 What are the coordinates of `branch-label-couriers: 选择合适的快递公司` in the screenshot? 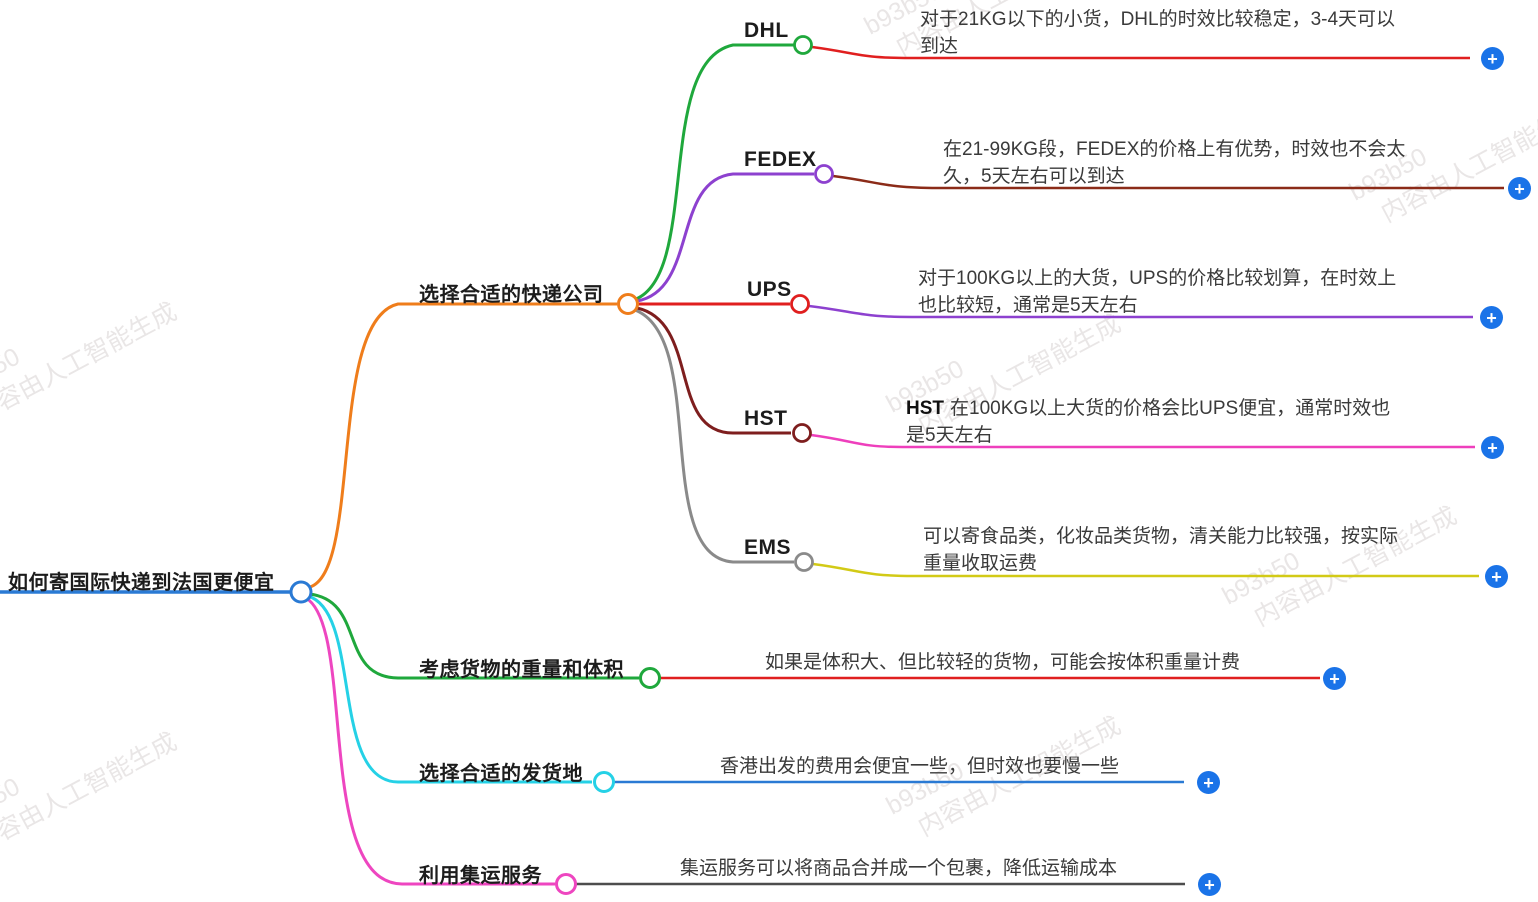 It's located at (511, 295).